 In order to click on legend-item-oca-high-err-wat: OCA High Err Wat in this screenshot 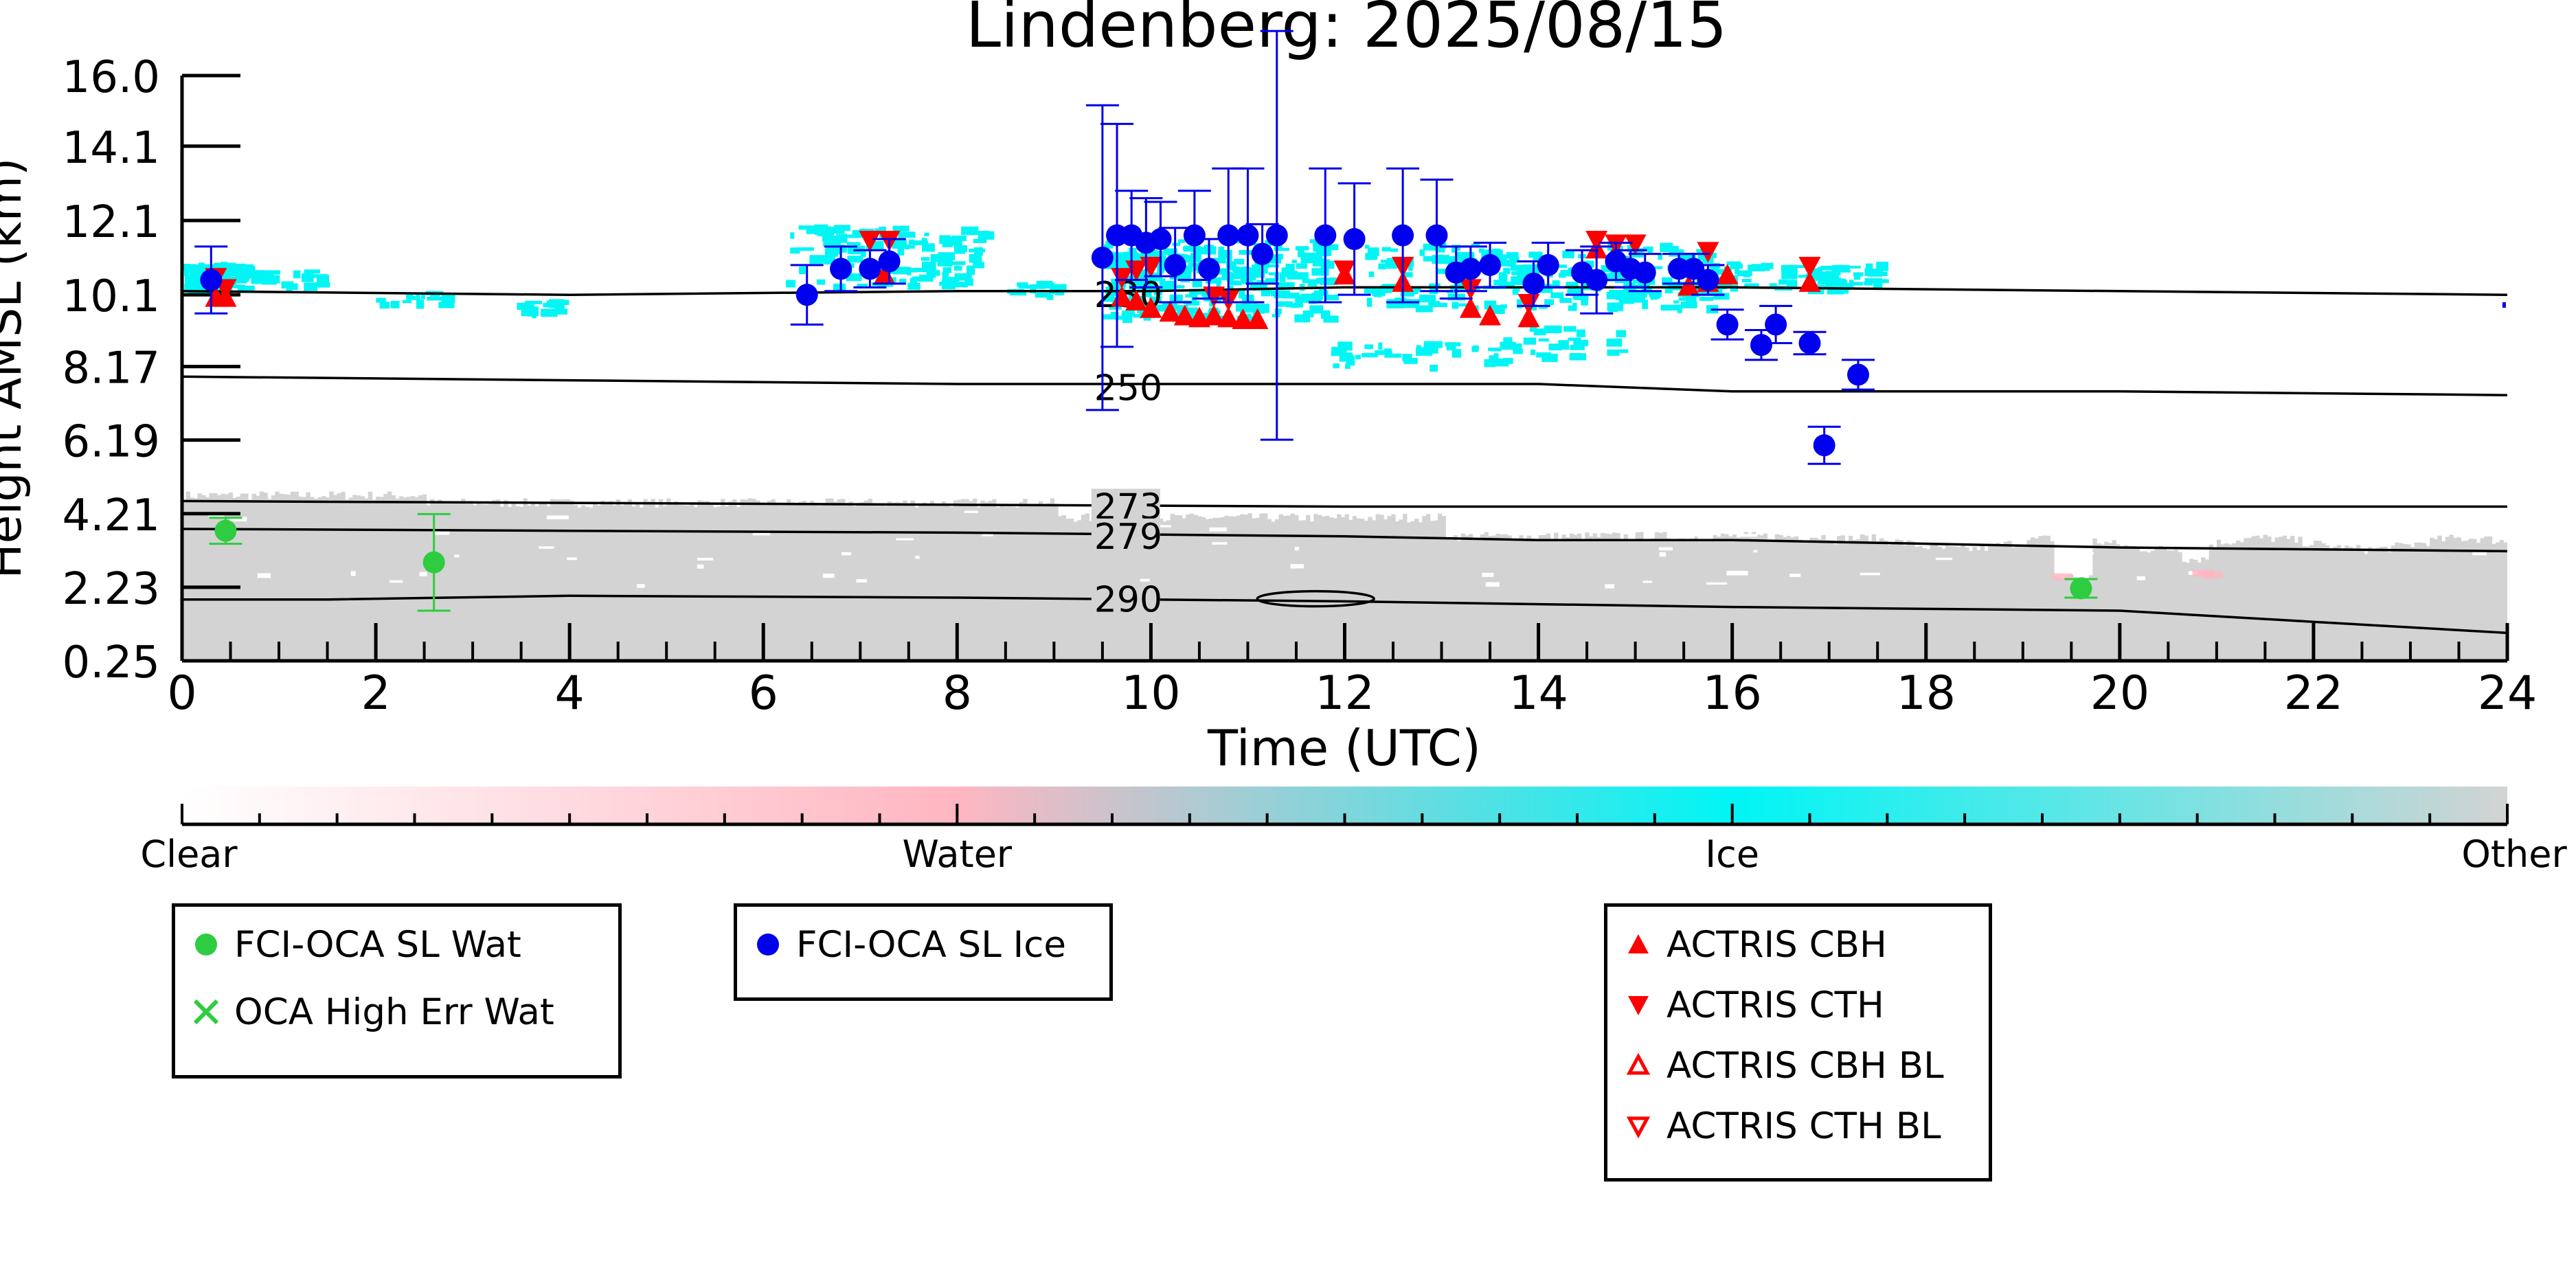, I will do `click(371, 1012)`.